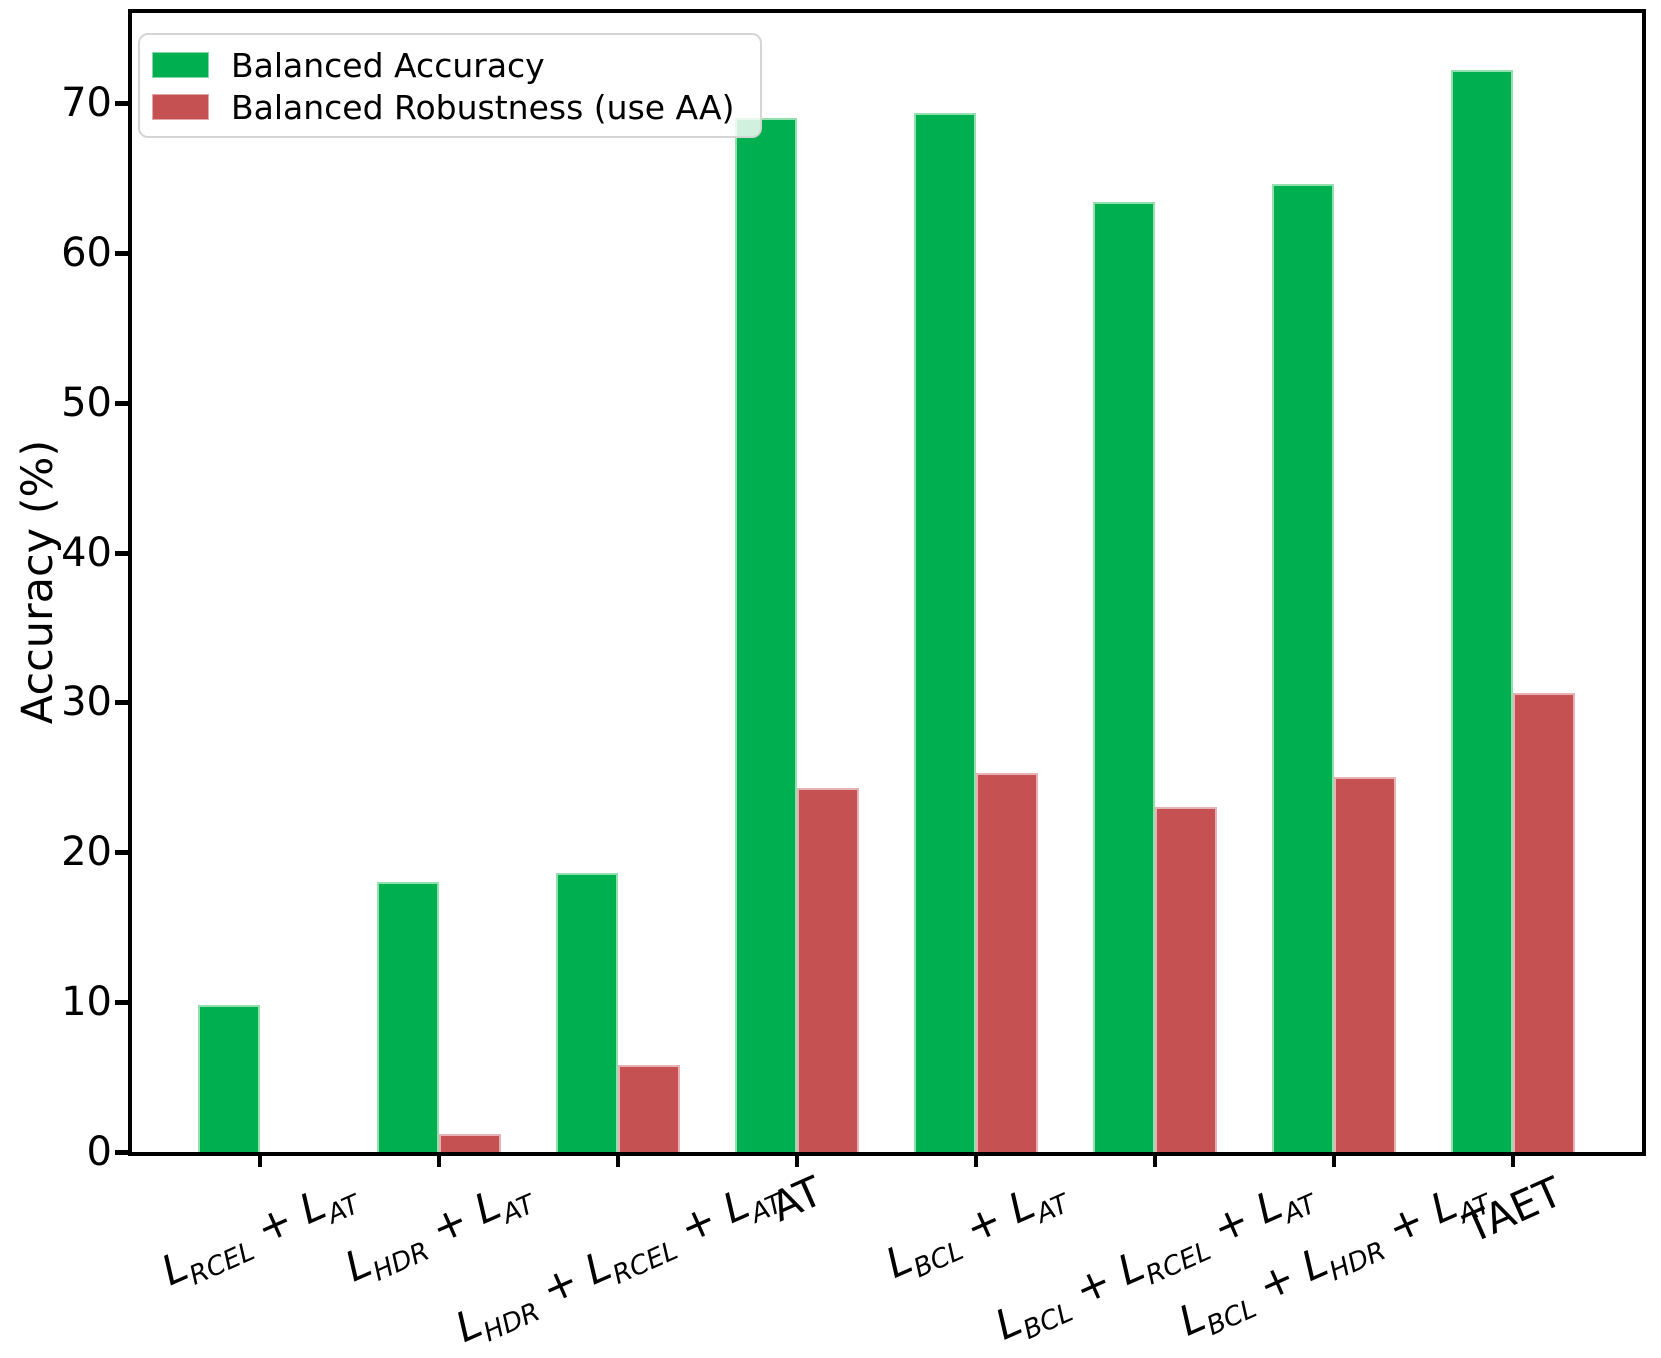 The height and width of the screenshot is (1358, 1661). What do you see at coordinates (86, 252) in the screenshot?
I see `y-tick-label: 60` at bounding box center [86, 252].